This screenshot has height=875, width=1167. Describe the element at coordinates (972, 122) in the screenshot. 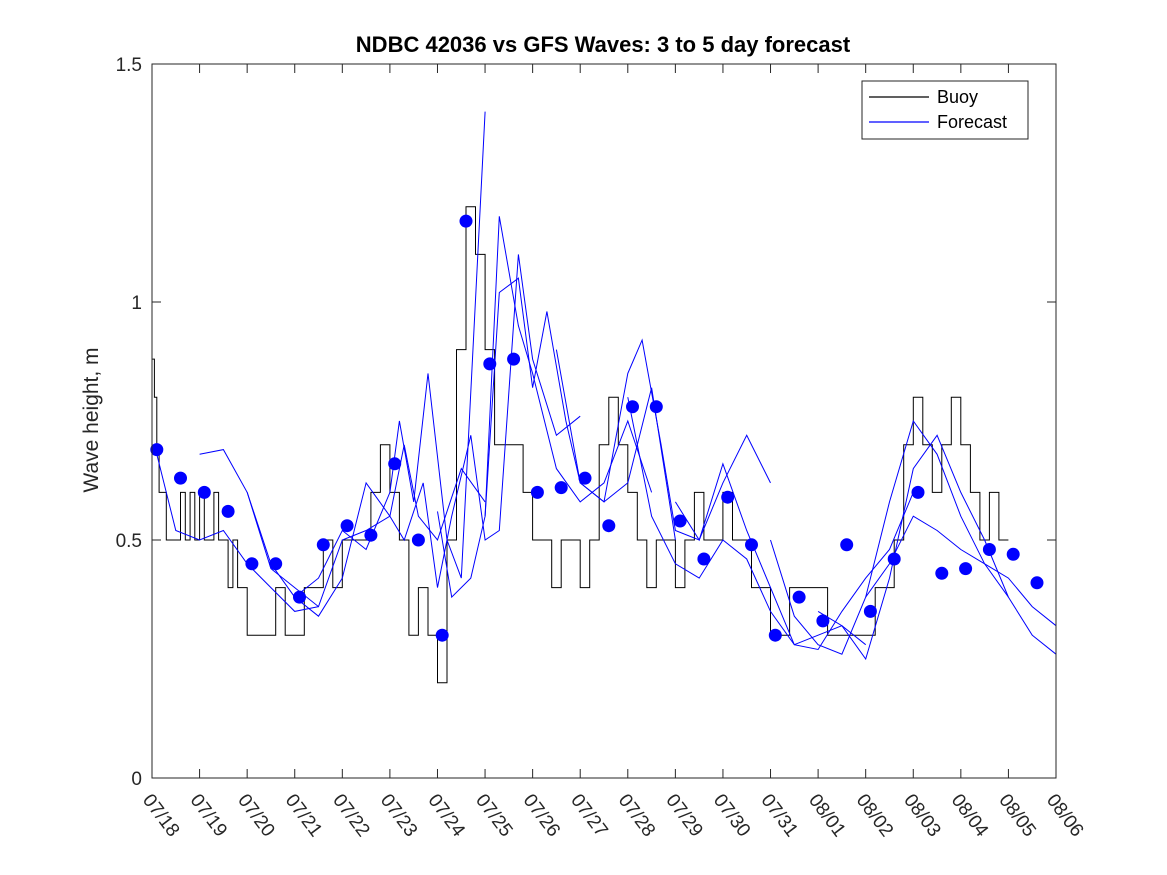

I see `legend-forecast-label: Forecast` at that location.